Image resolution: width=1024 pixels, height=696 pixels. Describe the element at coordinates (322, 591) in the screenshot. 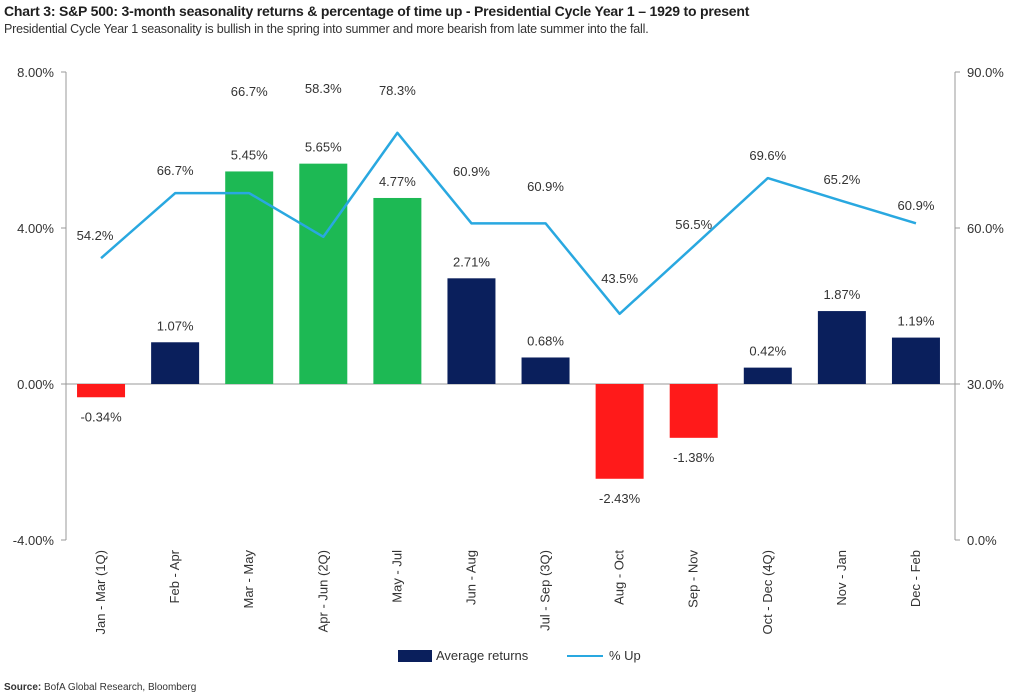

I see `x-category-label: Apr - Jun (2Q)` at that location.